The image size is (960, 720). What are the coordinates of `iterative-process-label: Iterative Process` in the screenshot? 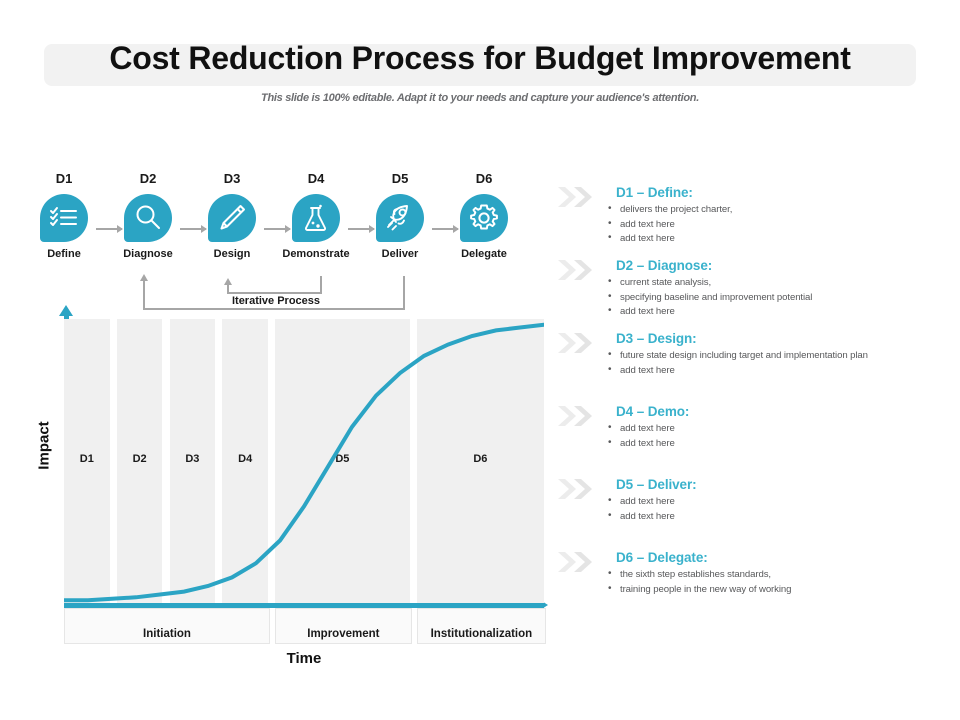 It's located at (276, 301).